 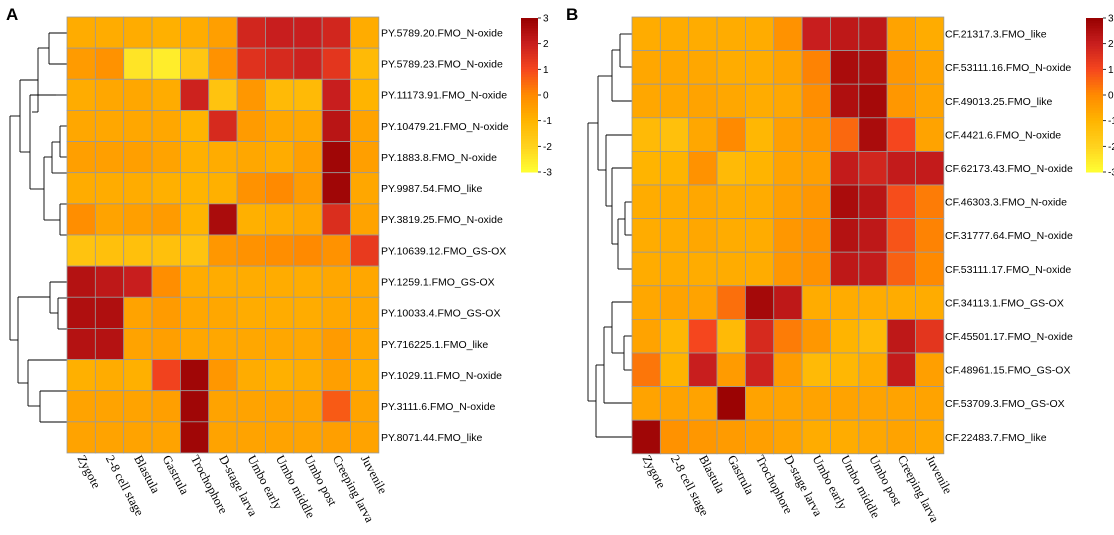 What do you see at coordinates (443, 251) in the screenshot?
I see `row-label: PY.10639.12.FMO_GS-OX` at bounding box center [443, 251].